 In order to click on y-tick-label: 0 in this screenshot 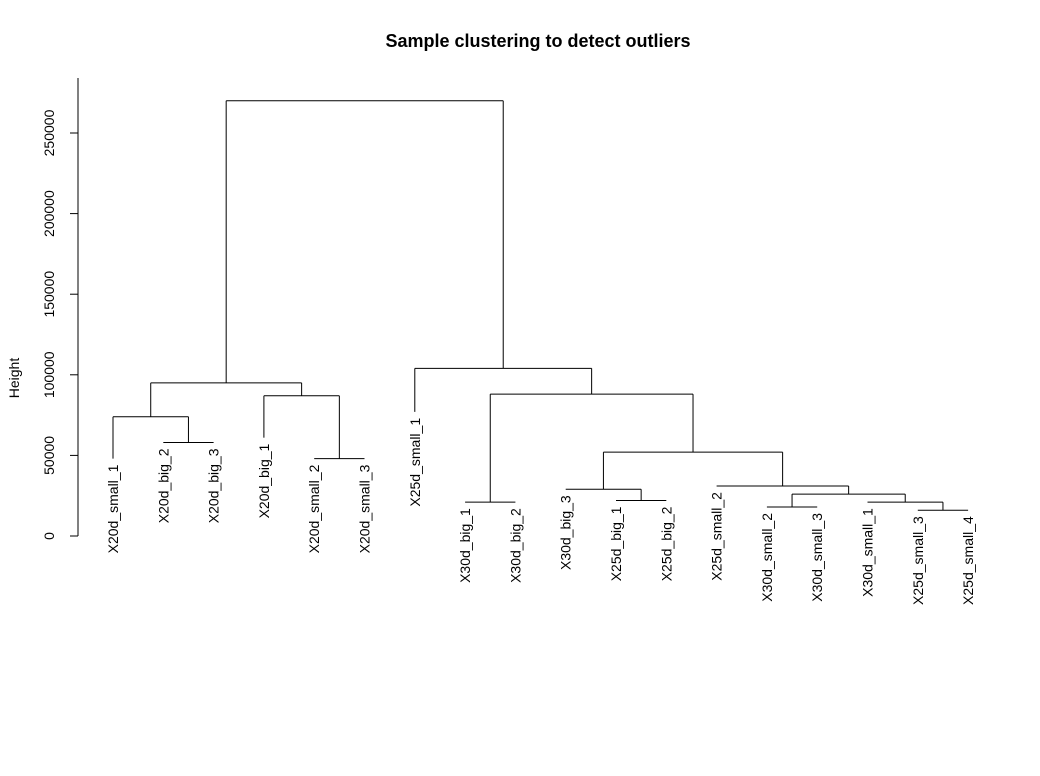, I will do `click(49, 536)`.